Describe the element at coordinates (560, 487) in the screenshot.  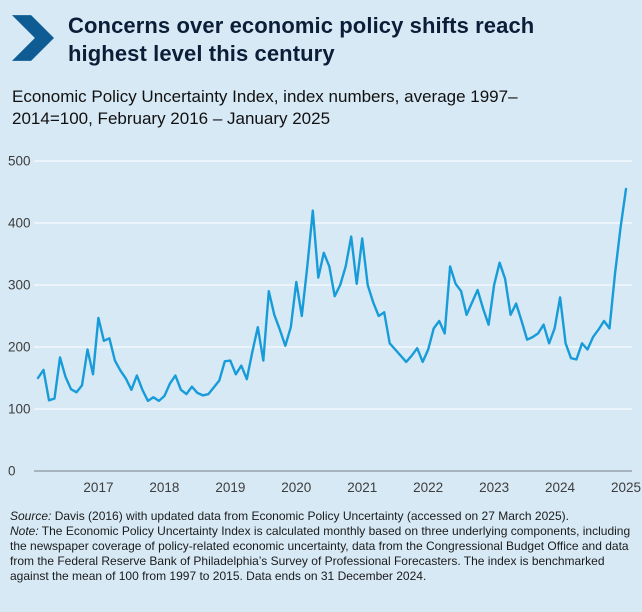
I see `x-tick-label: 2024` at that location.